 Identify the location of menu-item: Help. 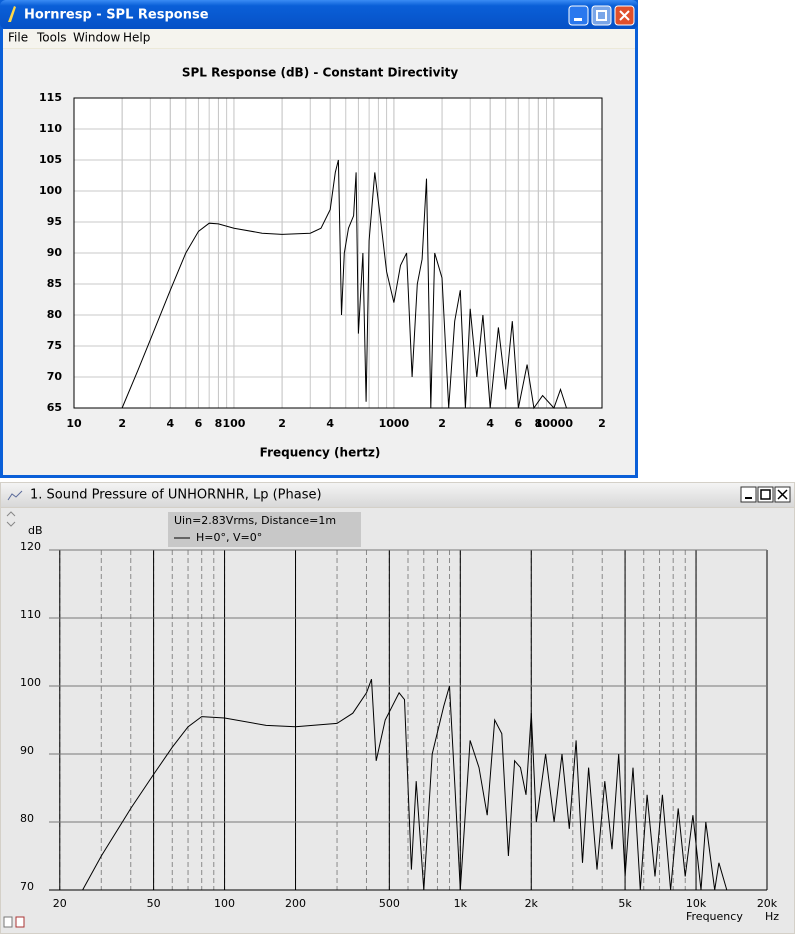
(136, 38).